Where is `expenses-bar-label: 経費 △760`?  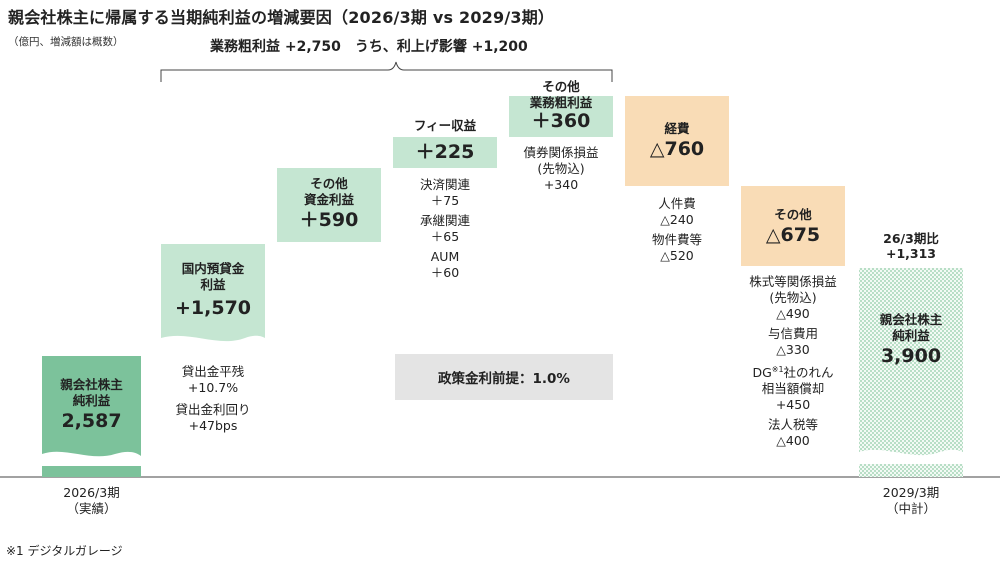 expenses-bar-label: 経費 △760 is located at coordinates (677, 141).